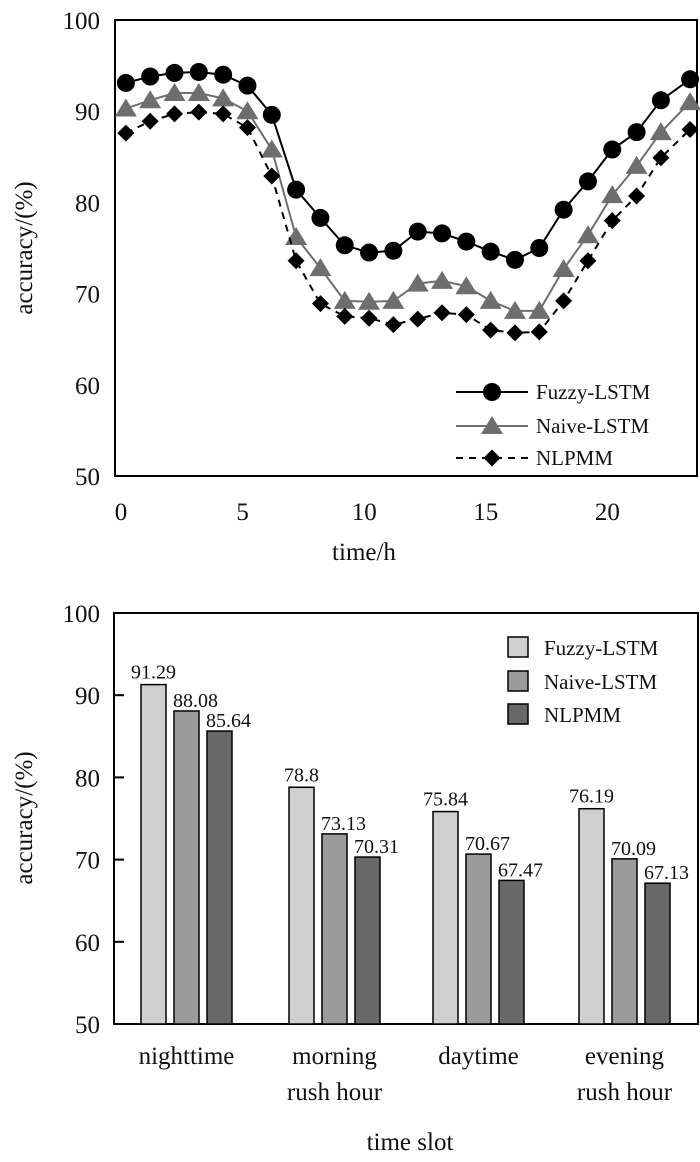  What do you see at coordinates (574, 458) in the screenshot?
I see `line-legend-label: NLPMM` at bounding box center [574, 458].